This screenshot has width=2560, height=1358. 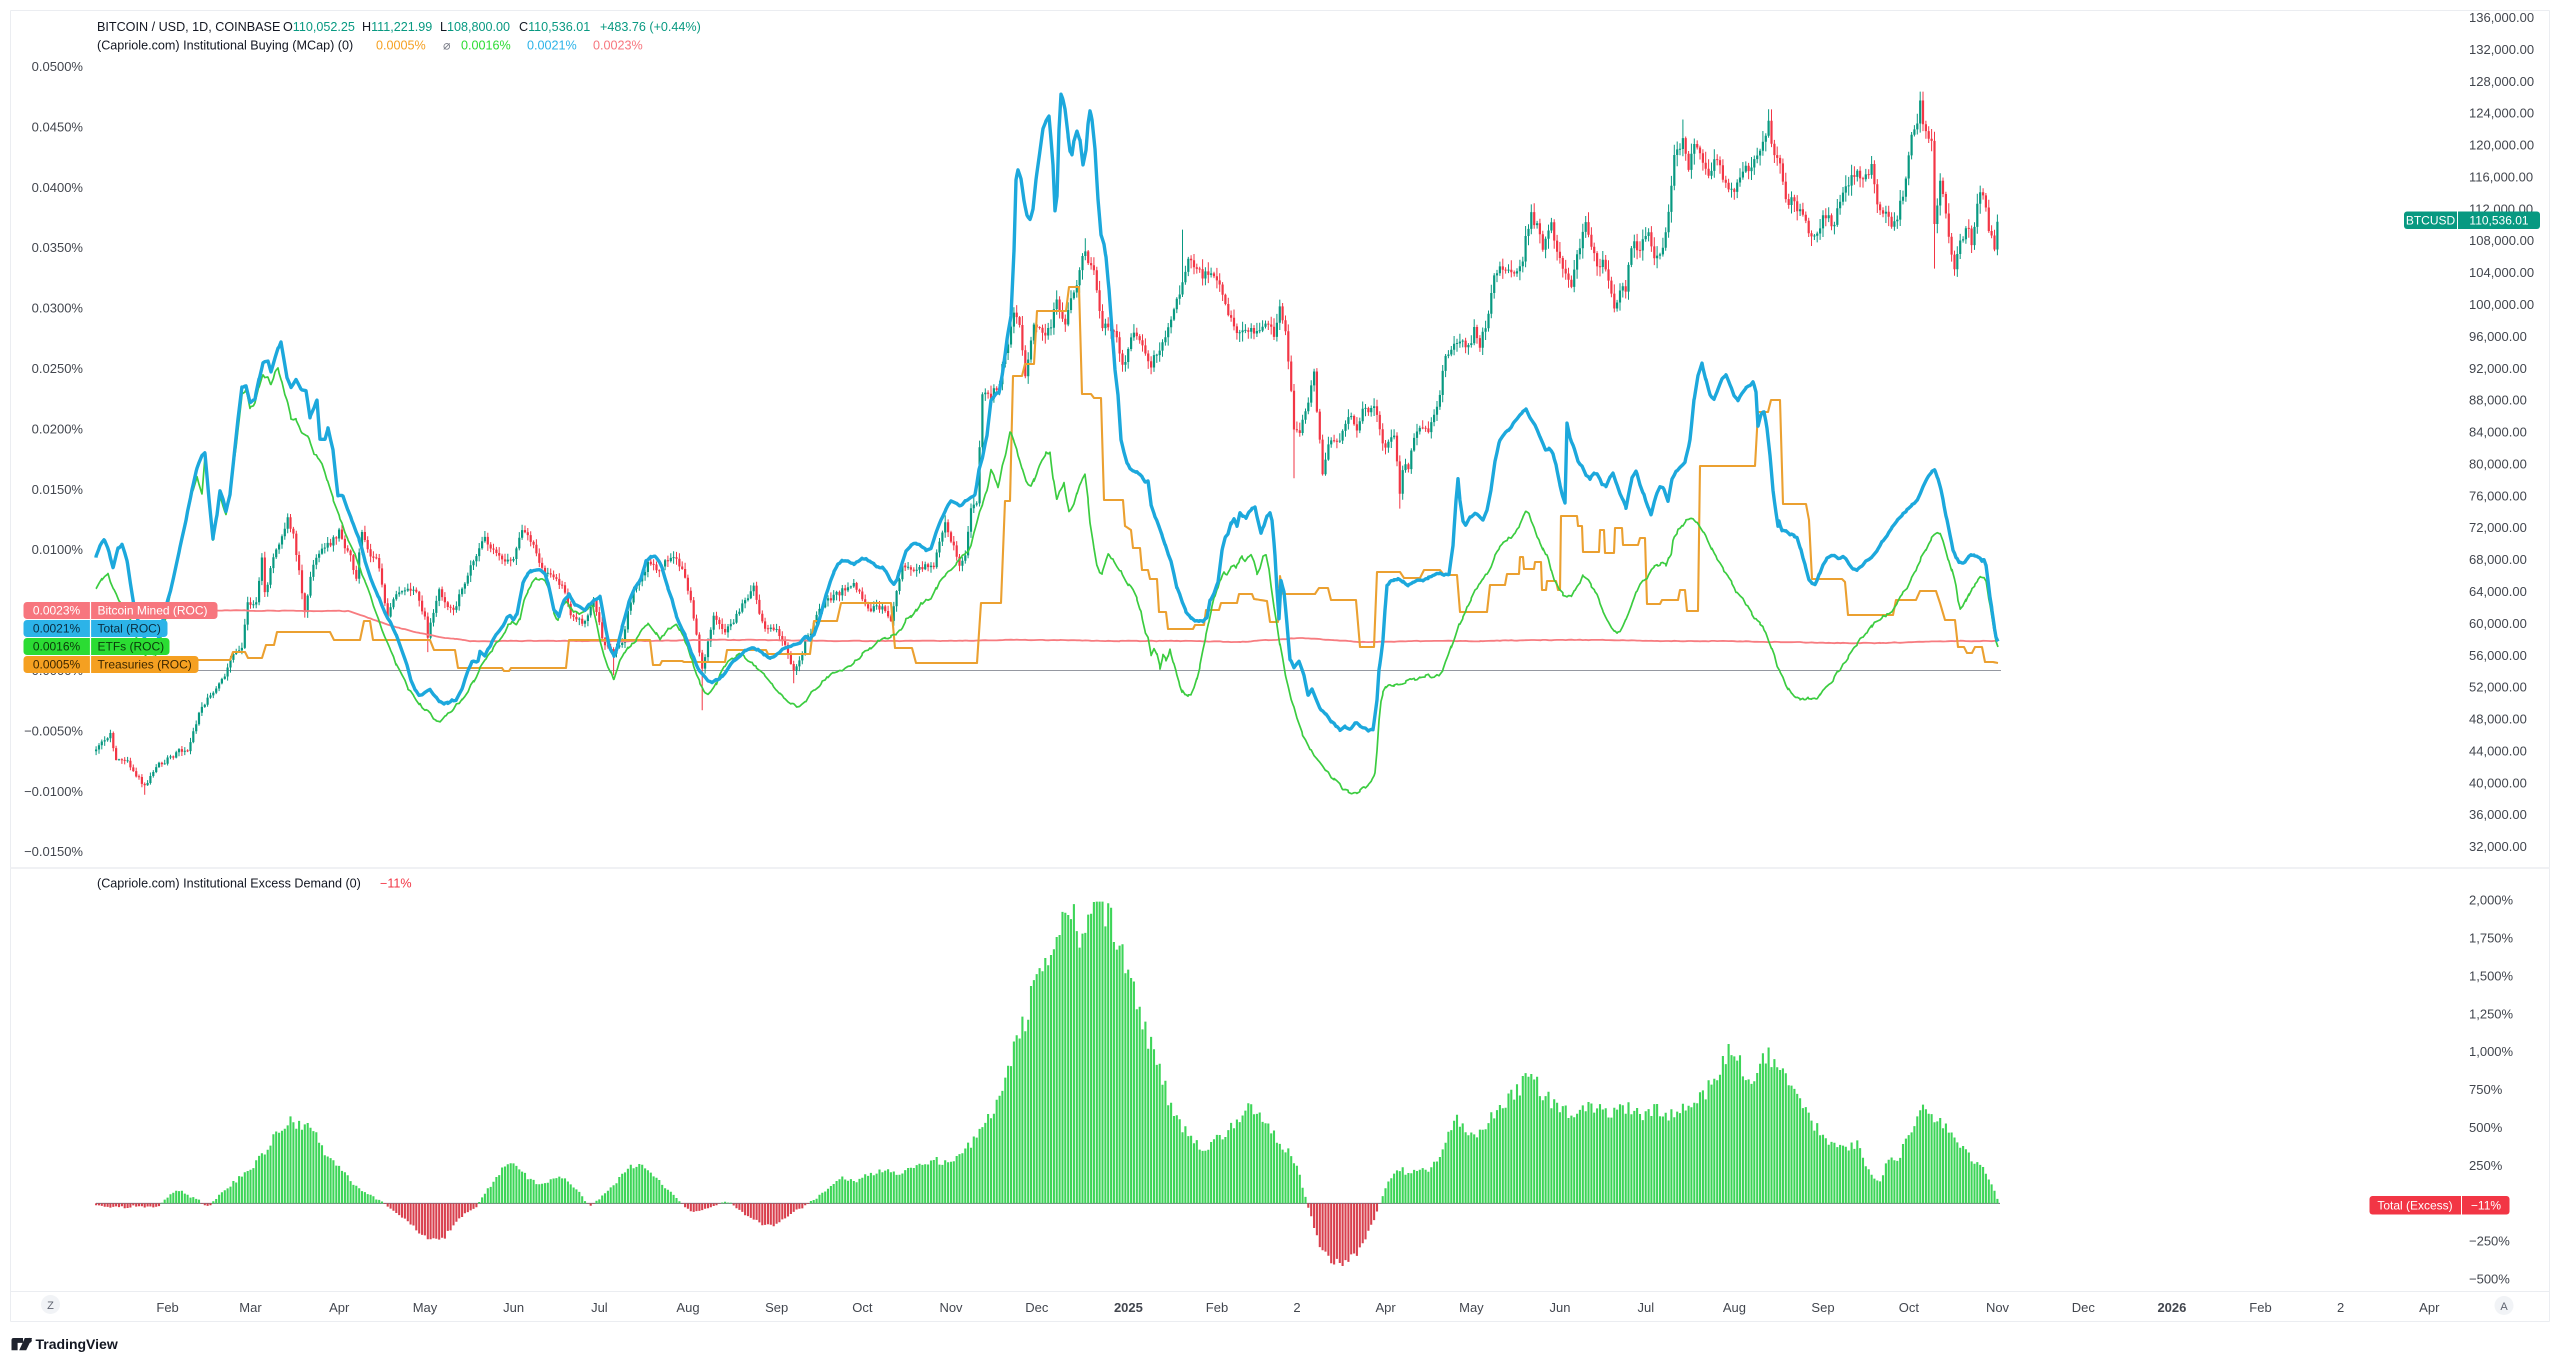 What do you see at coordinates (2489, 1279) in the screenshot?
I see `svg-text: −500%` at bounding box center [2489, 1279].